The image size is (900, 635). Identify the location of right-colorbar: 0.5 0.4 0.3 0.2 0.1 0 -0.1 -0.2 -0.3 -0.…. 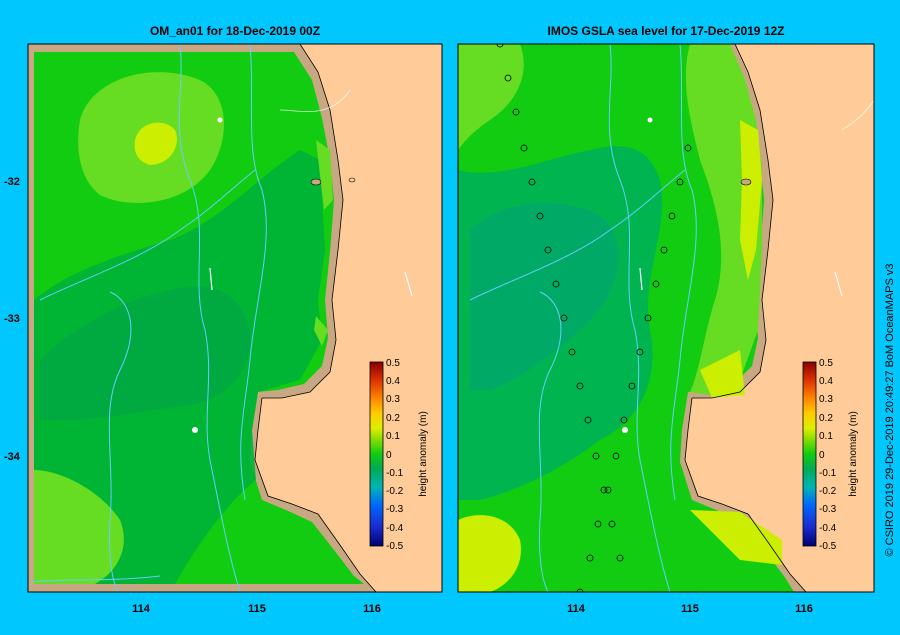
(830, 455).